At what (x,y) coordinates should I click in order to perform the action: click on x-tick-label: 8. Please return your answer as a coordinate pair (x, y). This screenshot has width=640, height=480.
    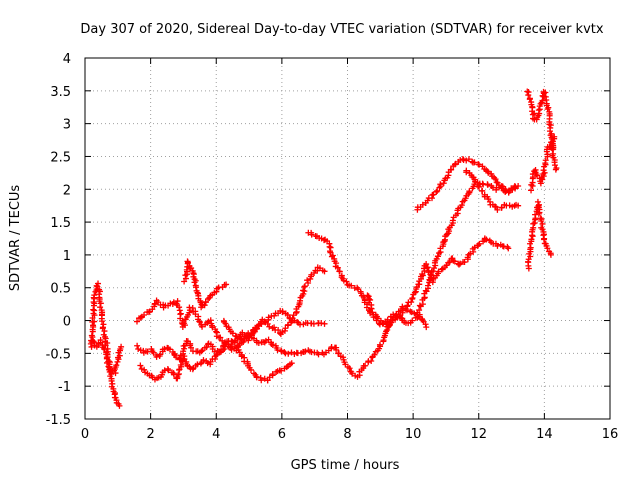
    Looking at the image, I should click on (347, 434).